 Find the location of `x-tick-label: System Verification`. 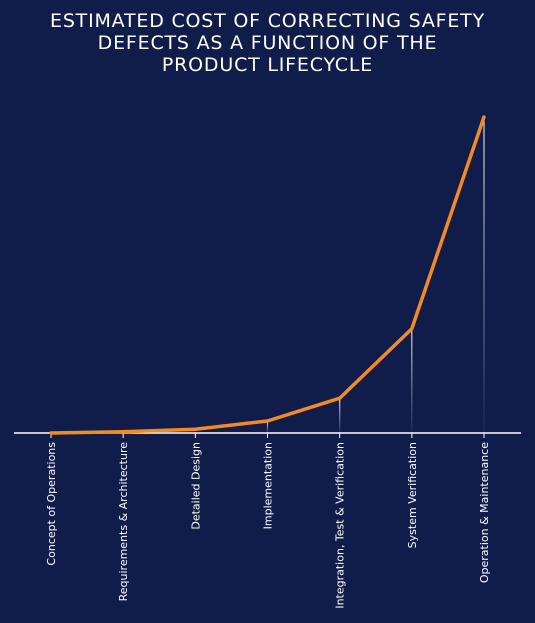

x-tick-label: System Verification is located at coordinates (412, 495).